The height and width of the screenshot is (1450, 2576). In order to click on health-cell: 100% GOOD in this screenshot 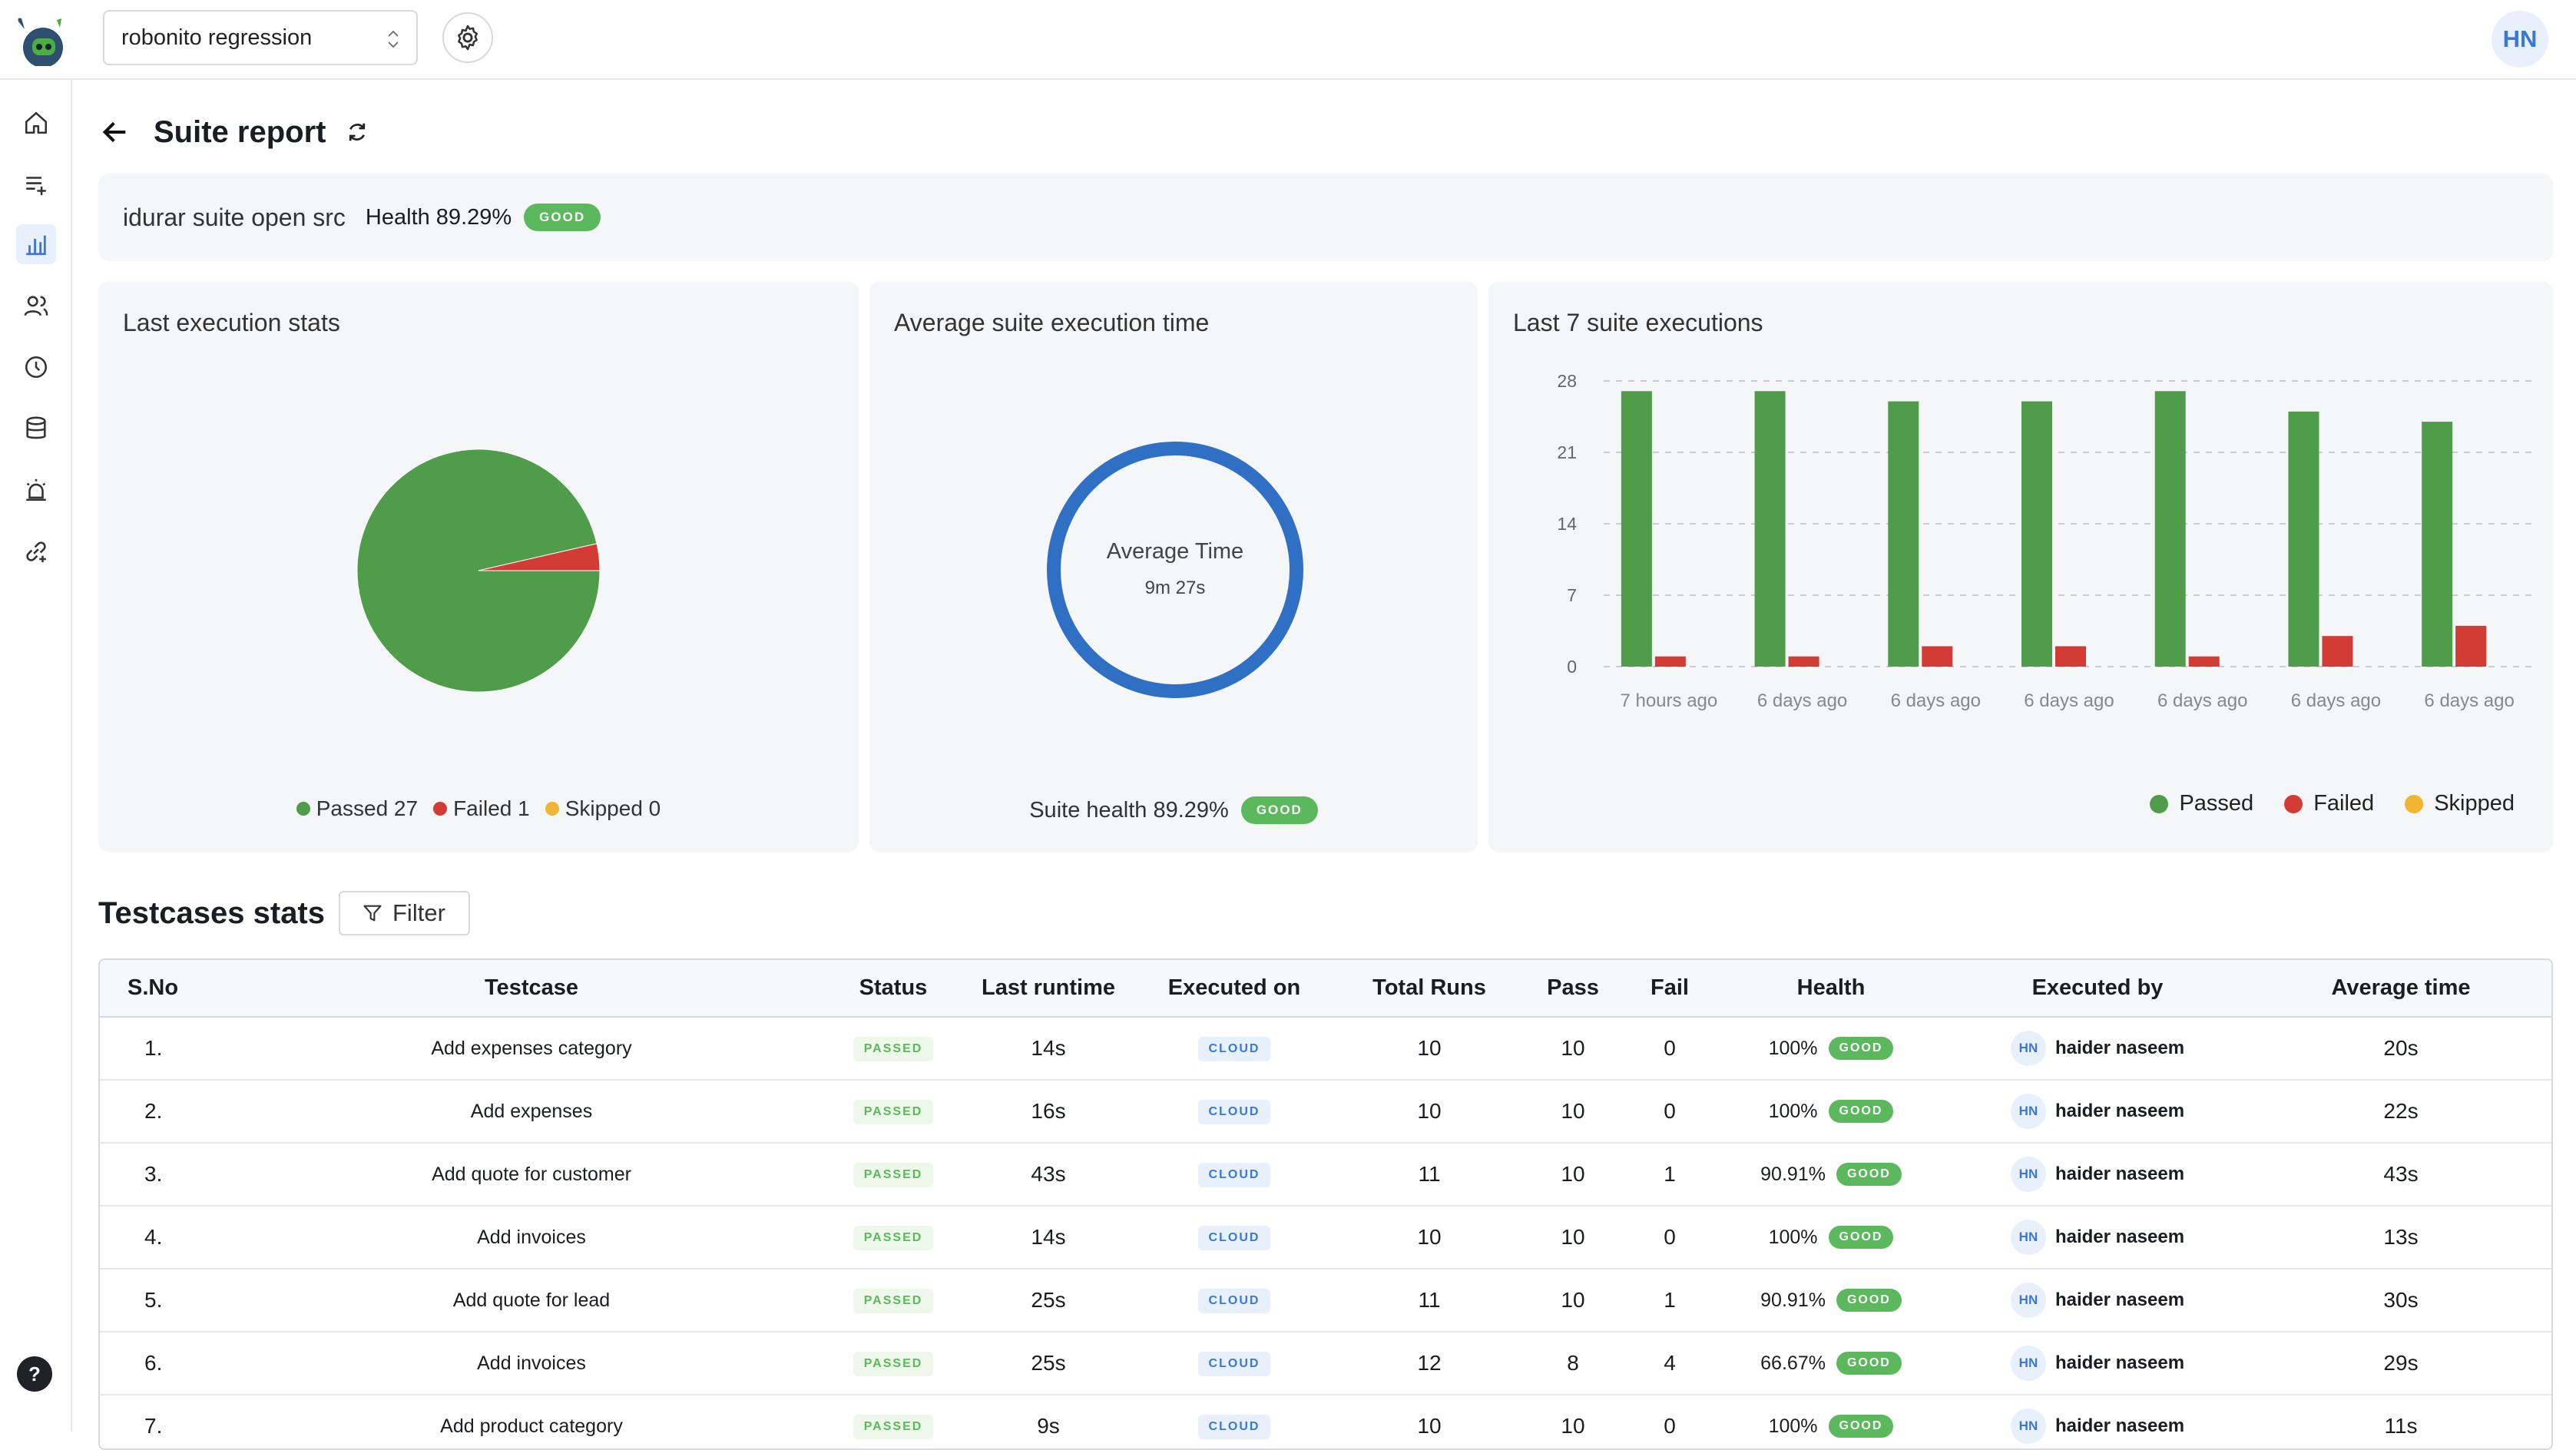, I will do `click(1831, 1112)`.